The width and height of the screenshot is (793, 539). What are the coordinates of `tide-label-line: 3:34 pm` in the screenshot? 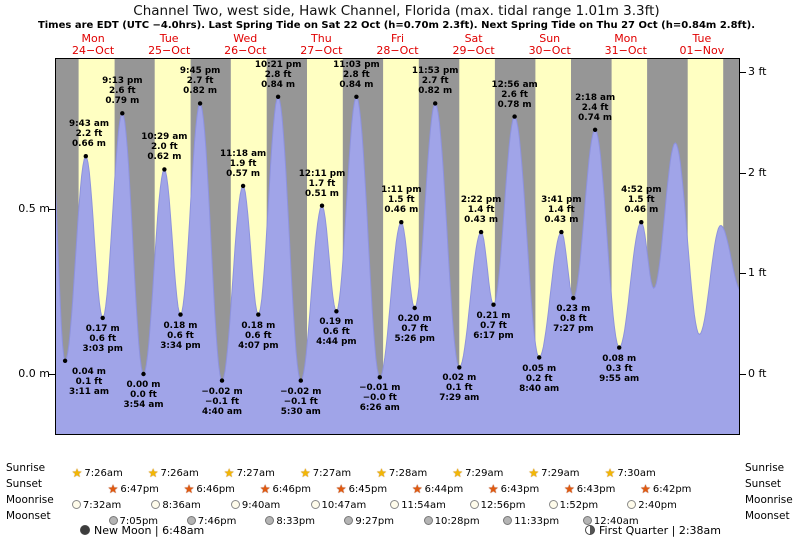 It's located at (180, 345).